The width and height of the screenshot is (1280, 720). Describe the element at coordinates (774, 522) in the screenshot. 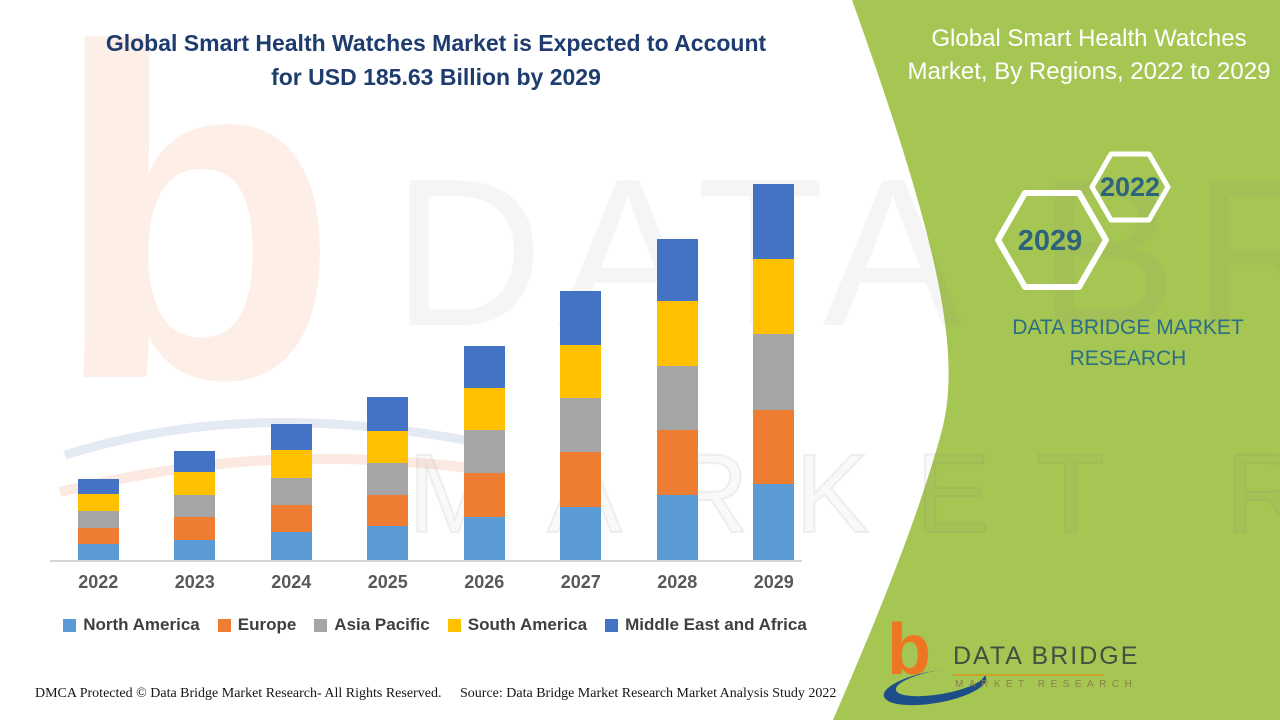

I see `bar-2029-segment-north-america` at that location.